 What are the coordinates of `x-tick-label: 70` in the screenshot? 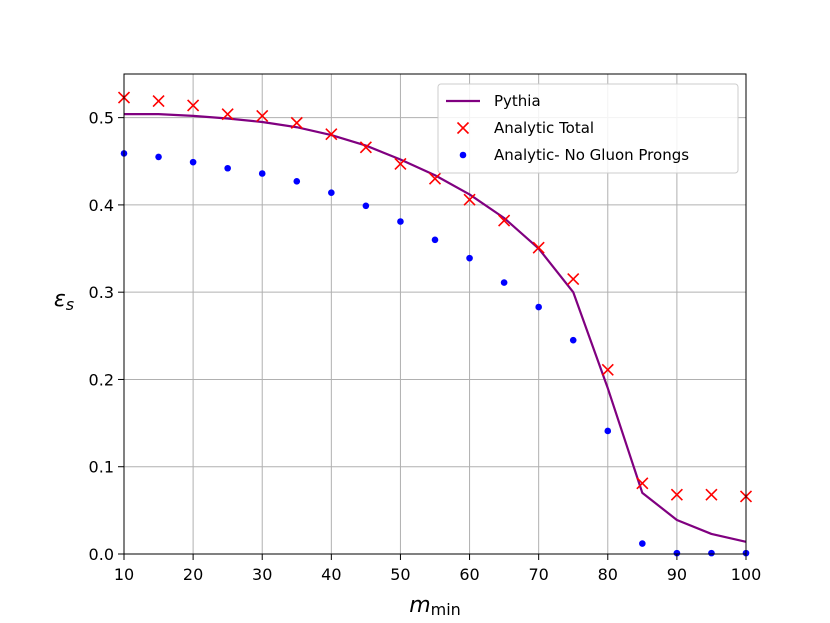 It's located at (538, 574).